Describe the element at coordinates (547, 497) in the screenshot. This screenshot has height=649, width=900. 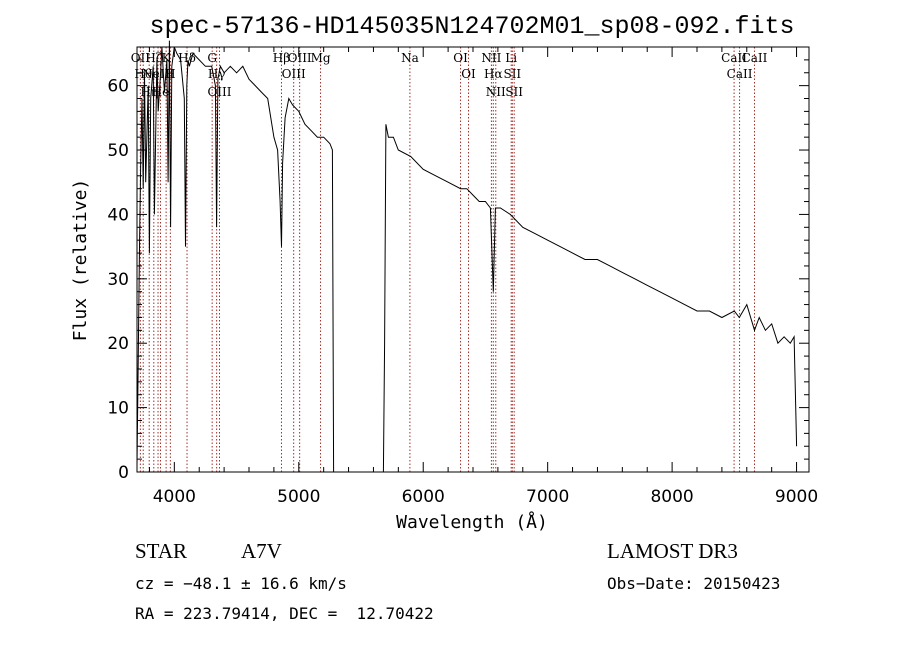
I see `x-tick-label: 7000` at that location.